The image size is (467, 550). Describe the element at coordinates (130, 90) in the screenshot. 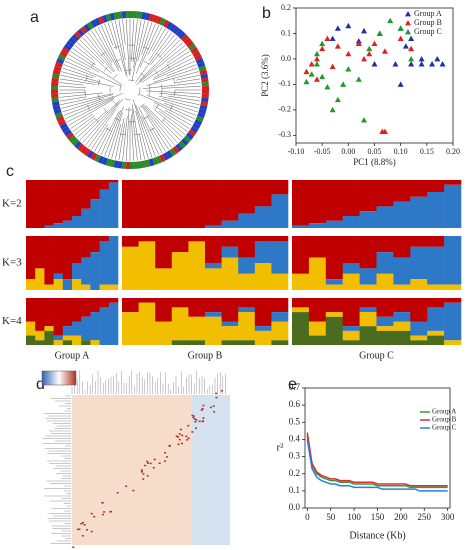

I see `tree-arc` at that location.